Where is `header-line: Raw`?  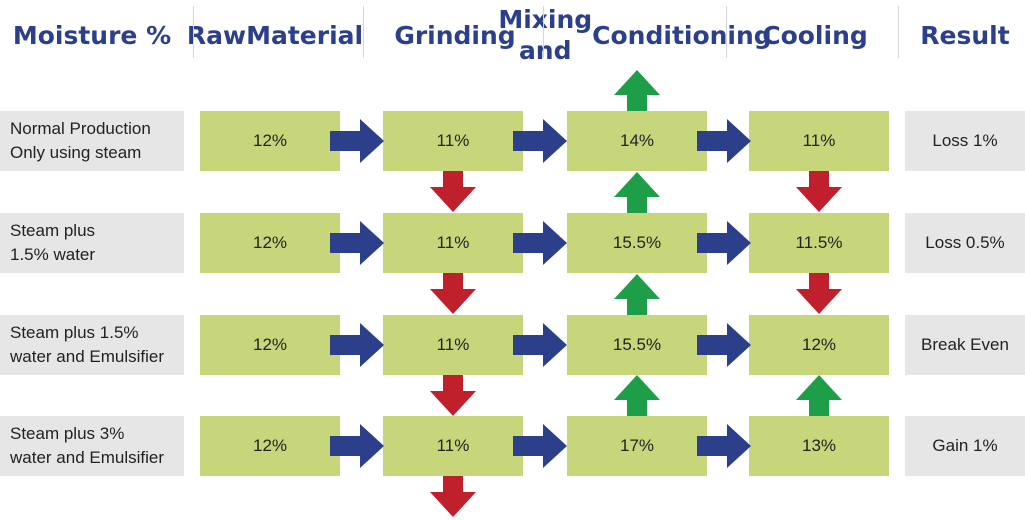 header-line: Raw is located at coordinates (216, 35).